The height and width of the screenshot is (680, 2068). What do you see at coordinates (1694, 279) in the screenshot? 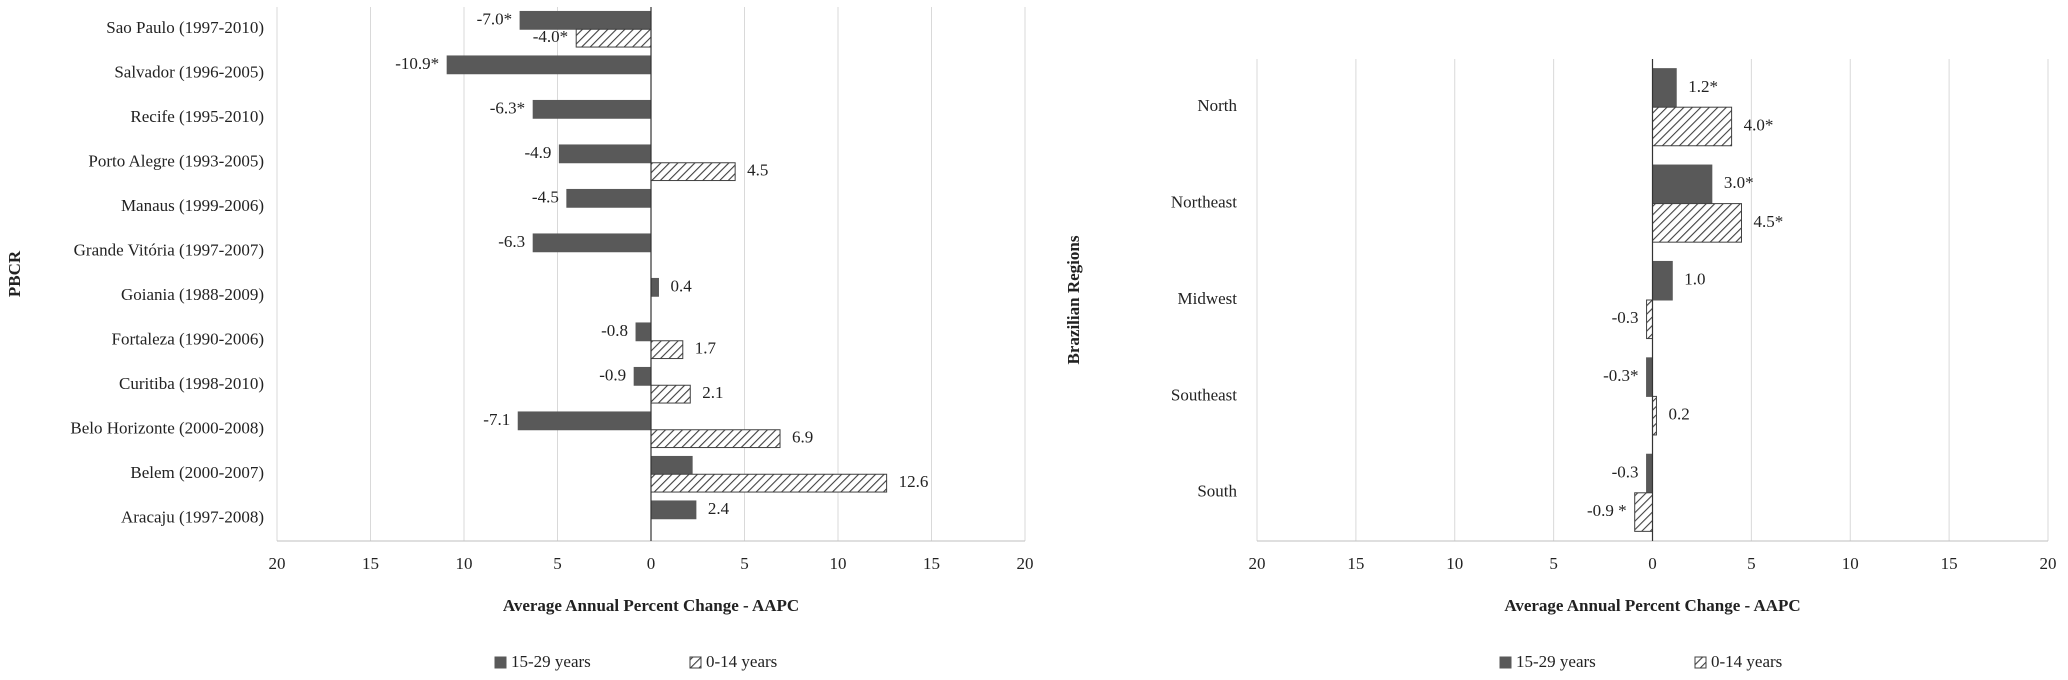
I see `value-label: 1.0` at bounding box center [1694, 279].